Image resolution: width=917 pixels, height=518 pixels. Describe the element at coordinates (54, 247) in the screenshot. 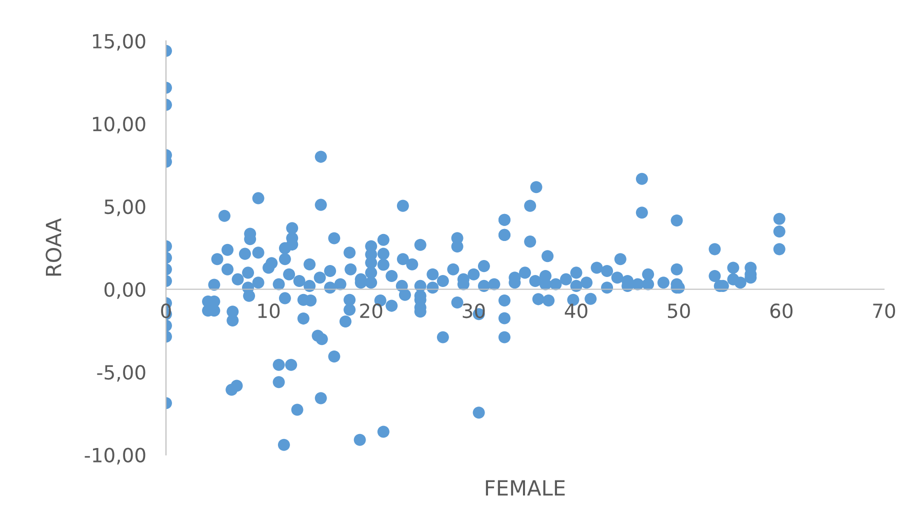

I see `y-axis-title: ROAA` at that location.